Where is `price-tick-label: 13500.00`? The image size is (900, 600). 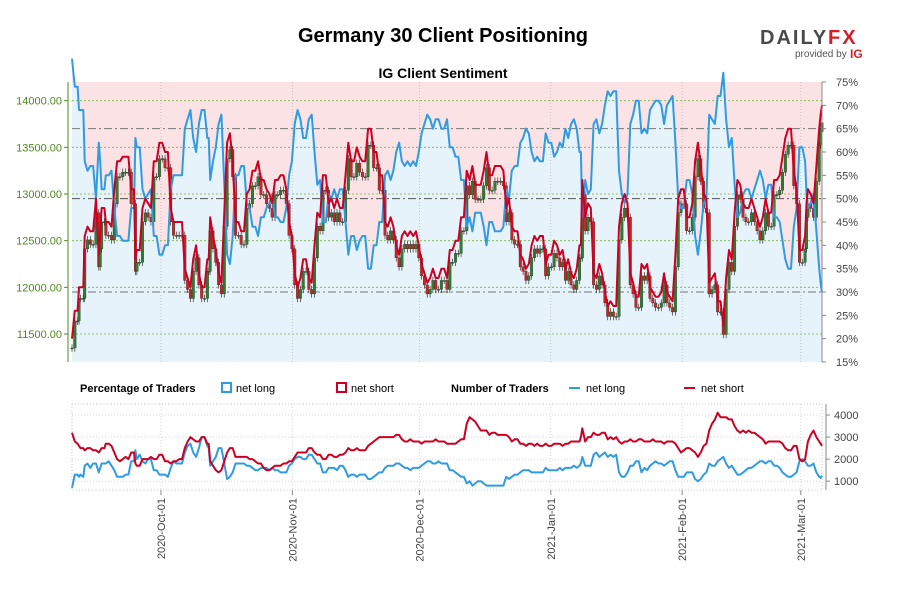
price-tick-label: 13500.00 is located at coordinates (39, 148).